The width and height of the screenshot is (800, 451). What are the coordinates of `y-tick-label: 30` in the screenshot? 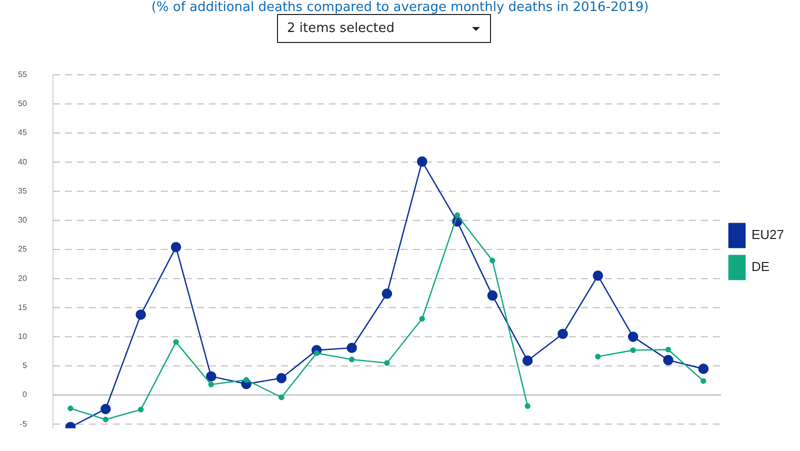 It's located at (23, 220).